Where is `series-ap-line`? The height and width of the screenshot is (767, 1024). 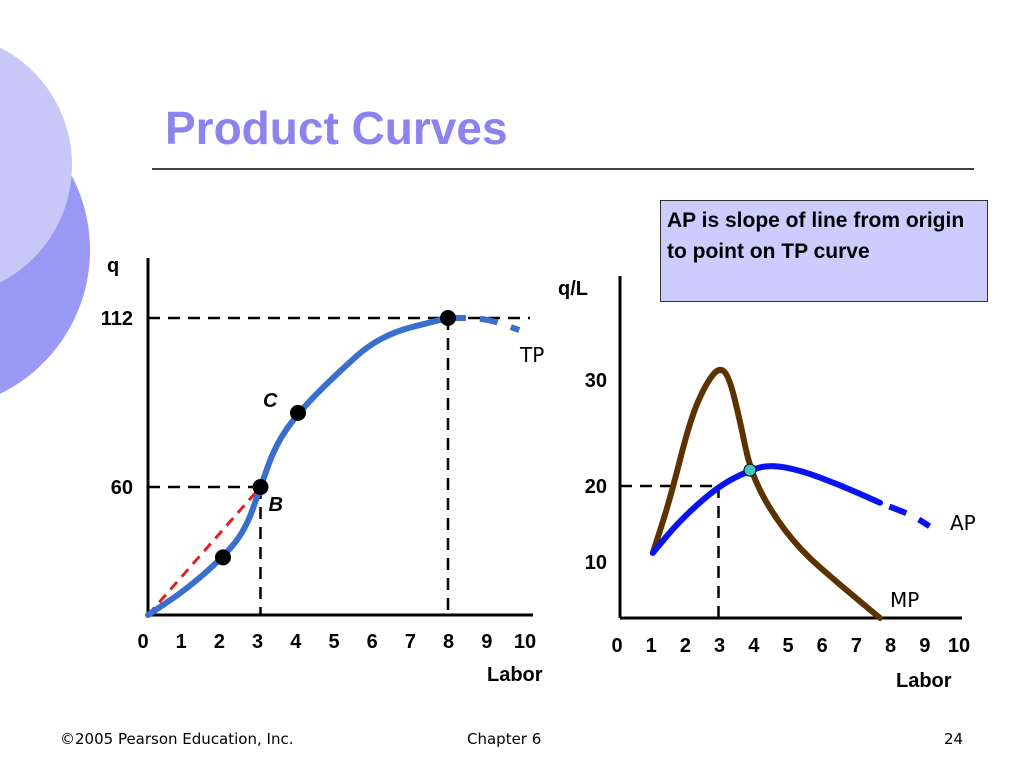 series-ap-line is located at coordinates (766, 509).